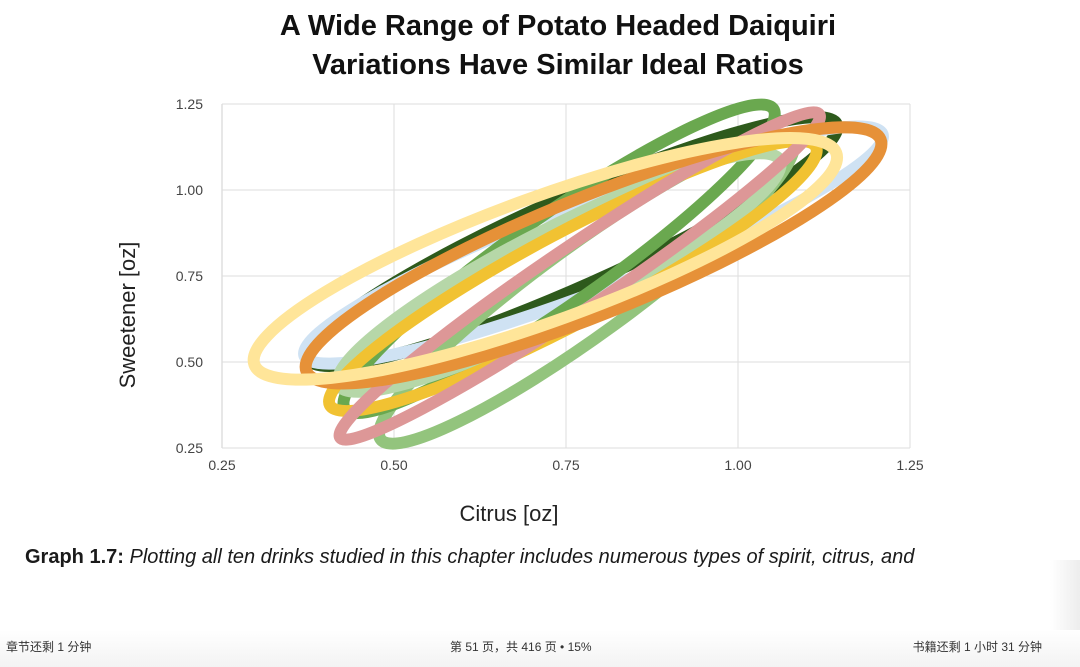  What do you see at coordinates (189, 104) in the screenshot?
I see `y-tick-label: 1.25` at bounding box center [189, 104].